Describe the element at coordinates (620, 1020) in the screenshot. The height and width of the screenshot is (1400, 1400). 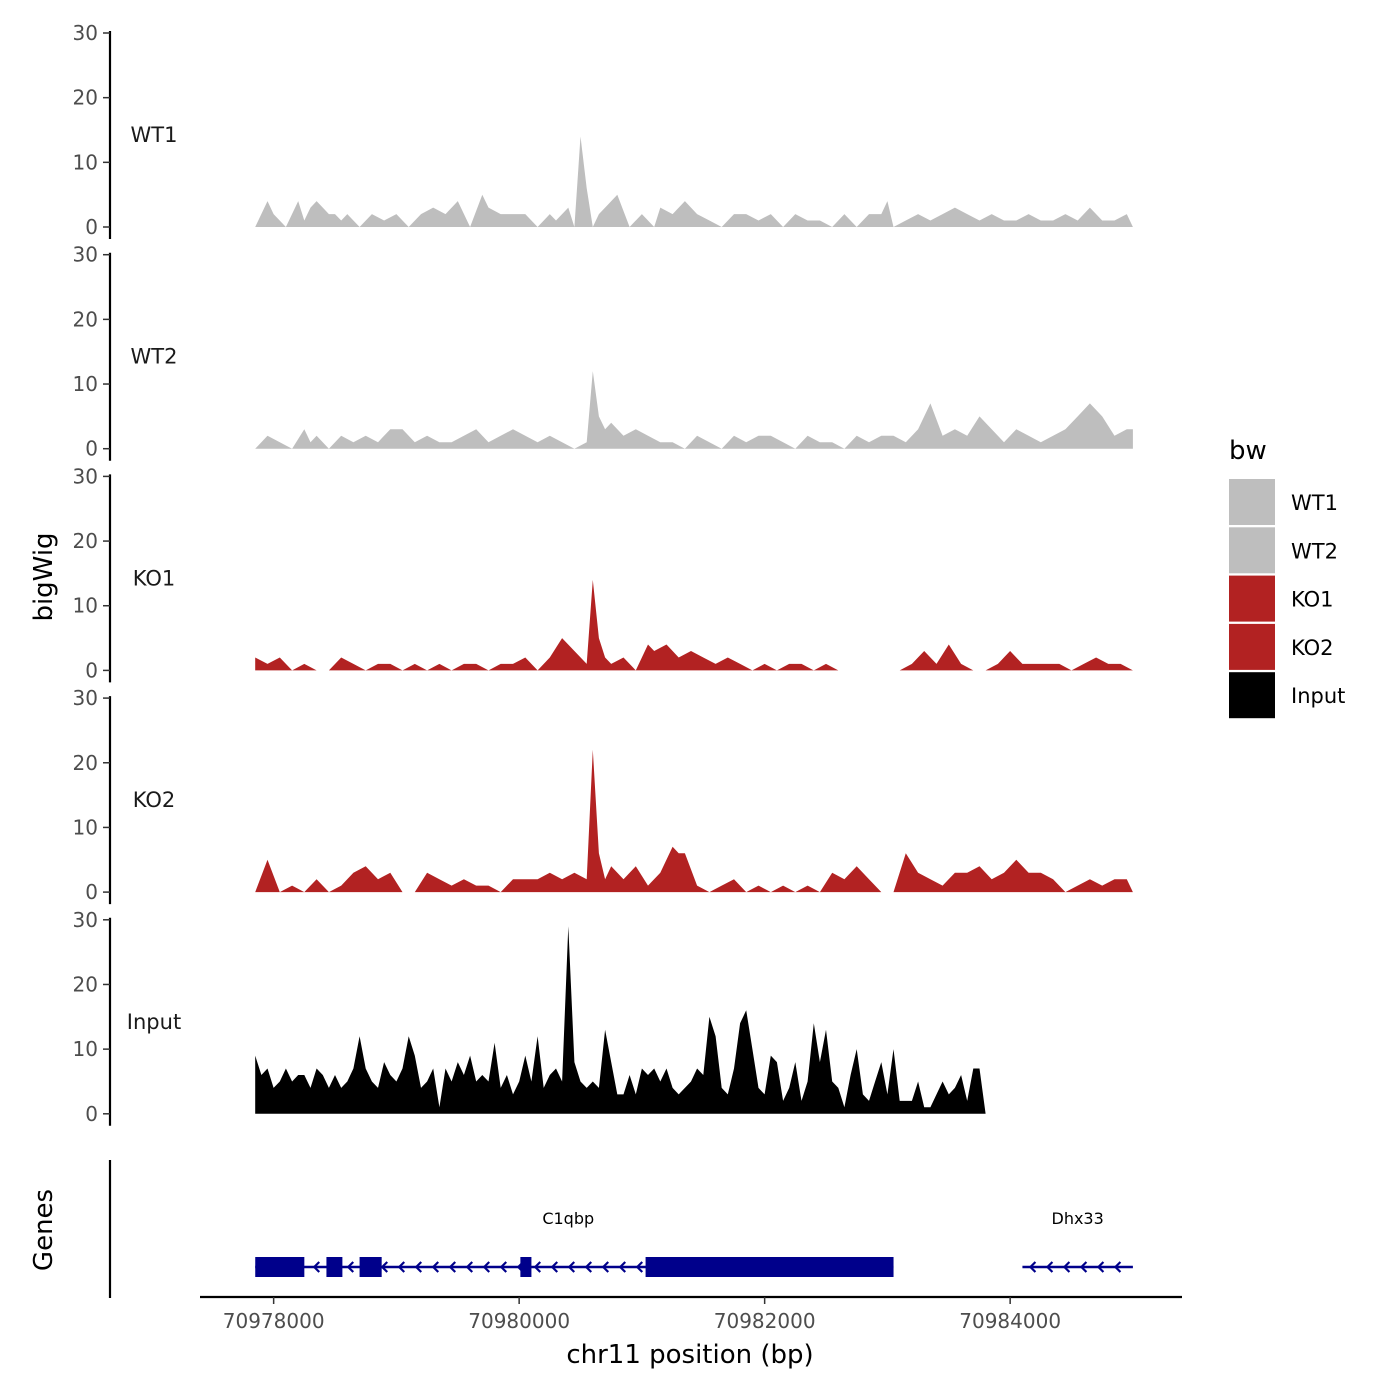
I see `signal-area-input` at that location.